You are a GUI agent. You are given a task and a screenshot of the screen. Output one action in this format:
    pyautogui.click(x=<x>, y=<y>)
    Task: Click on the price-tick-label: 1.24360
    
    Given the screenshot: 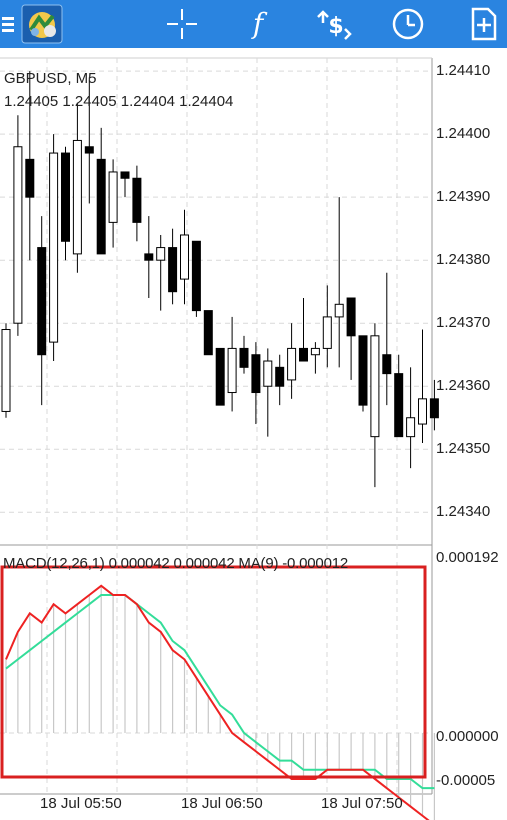 What is the action you would take?
    pyautogui.click(x=463, y=386)
    